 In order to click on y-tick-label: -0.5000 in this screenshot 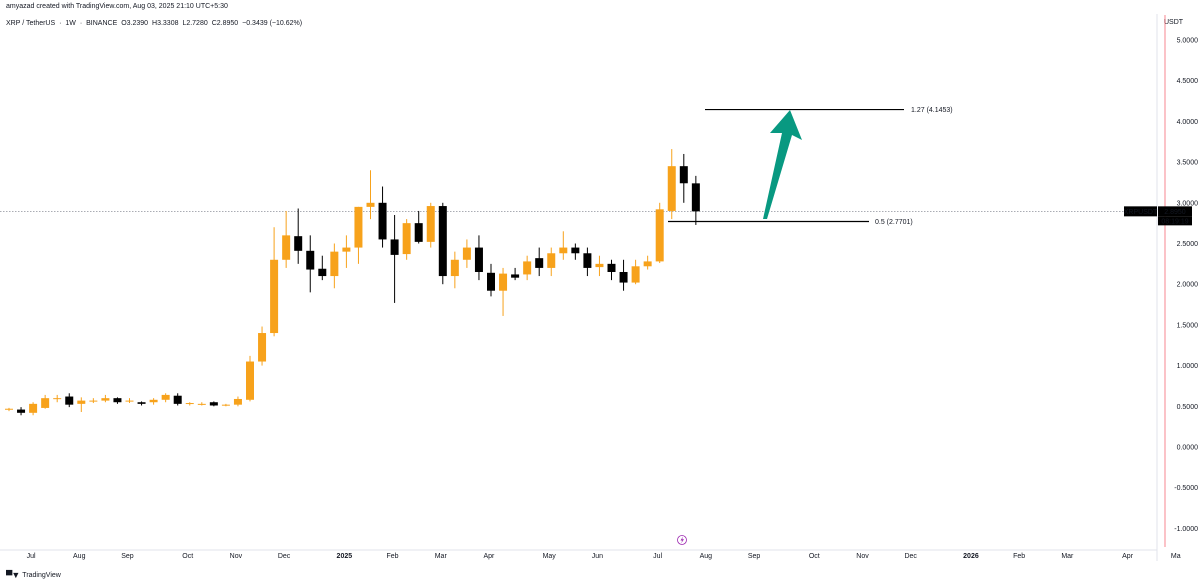, I will do `click(1186, 488)`.